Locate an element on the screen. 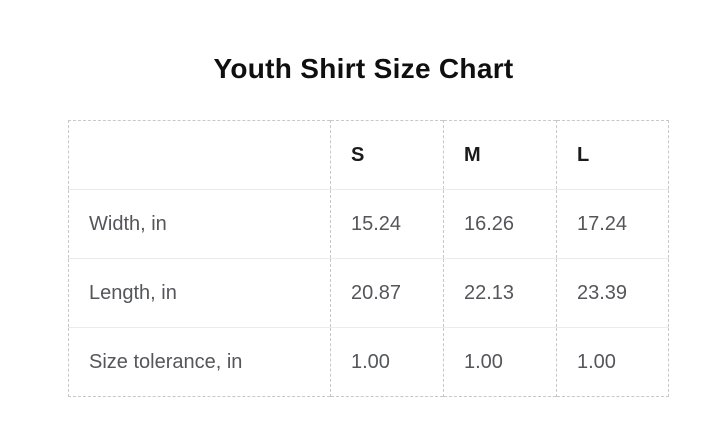 The width and height of the screenshot is (727, 441). header-cell-empty is located at coordinates (200, 155).